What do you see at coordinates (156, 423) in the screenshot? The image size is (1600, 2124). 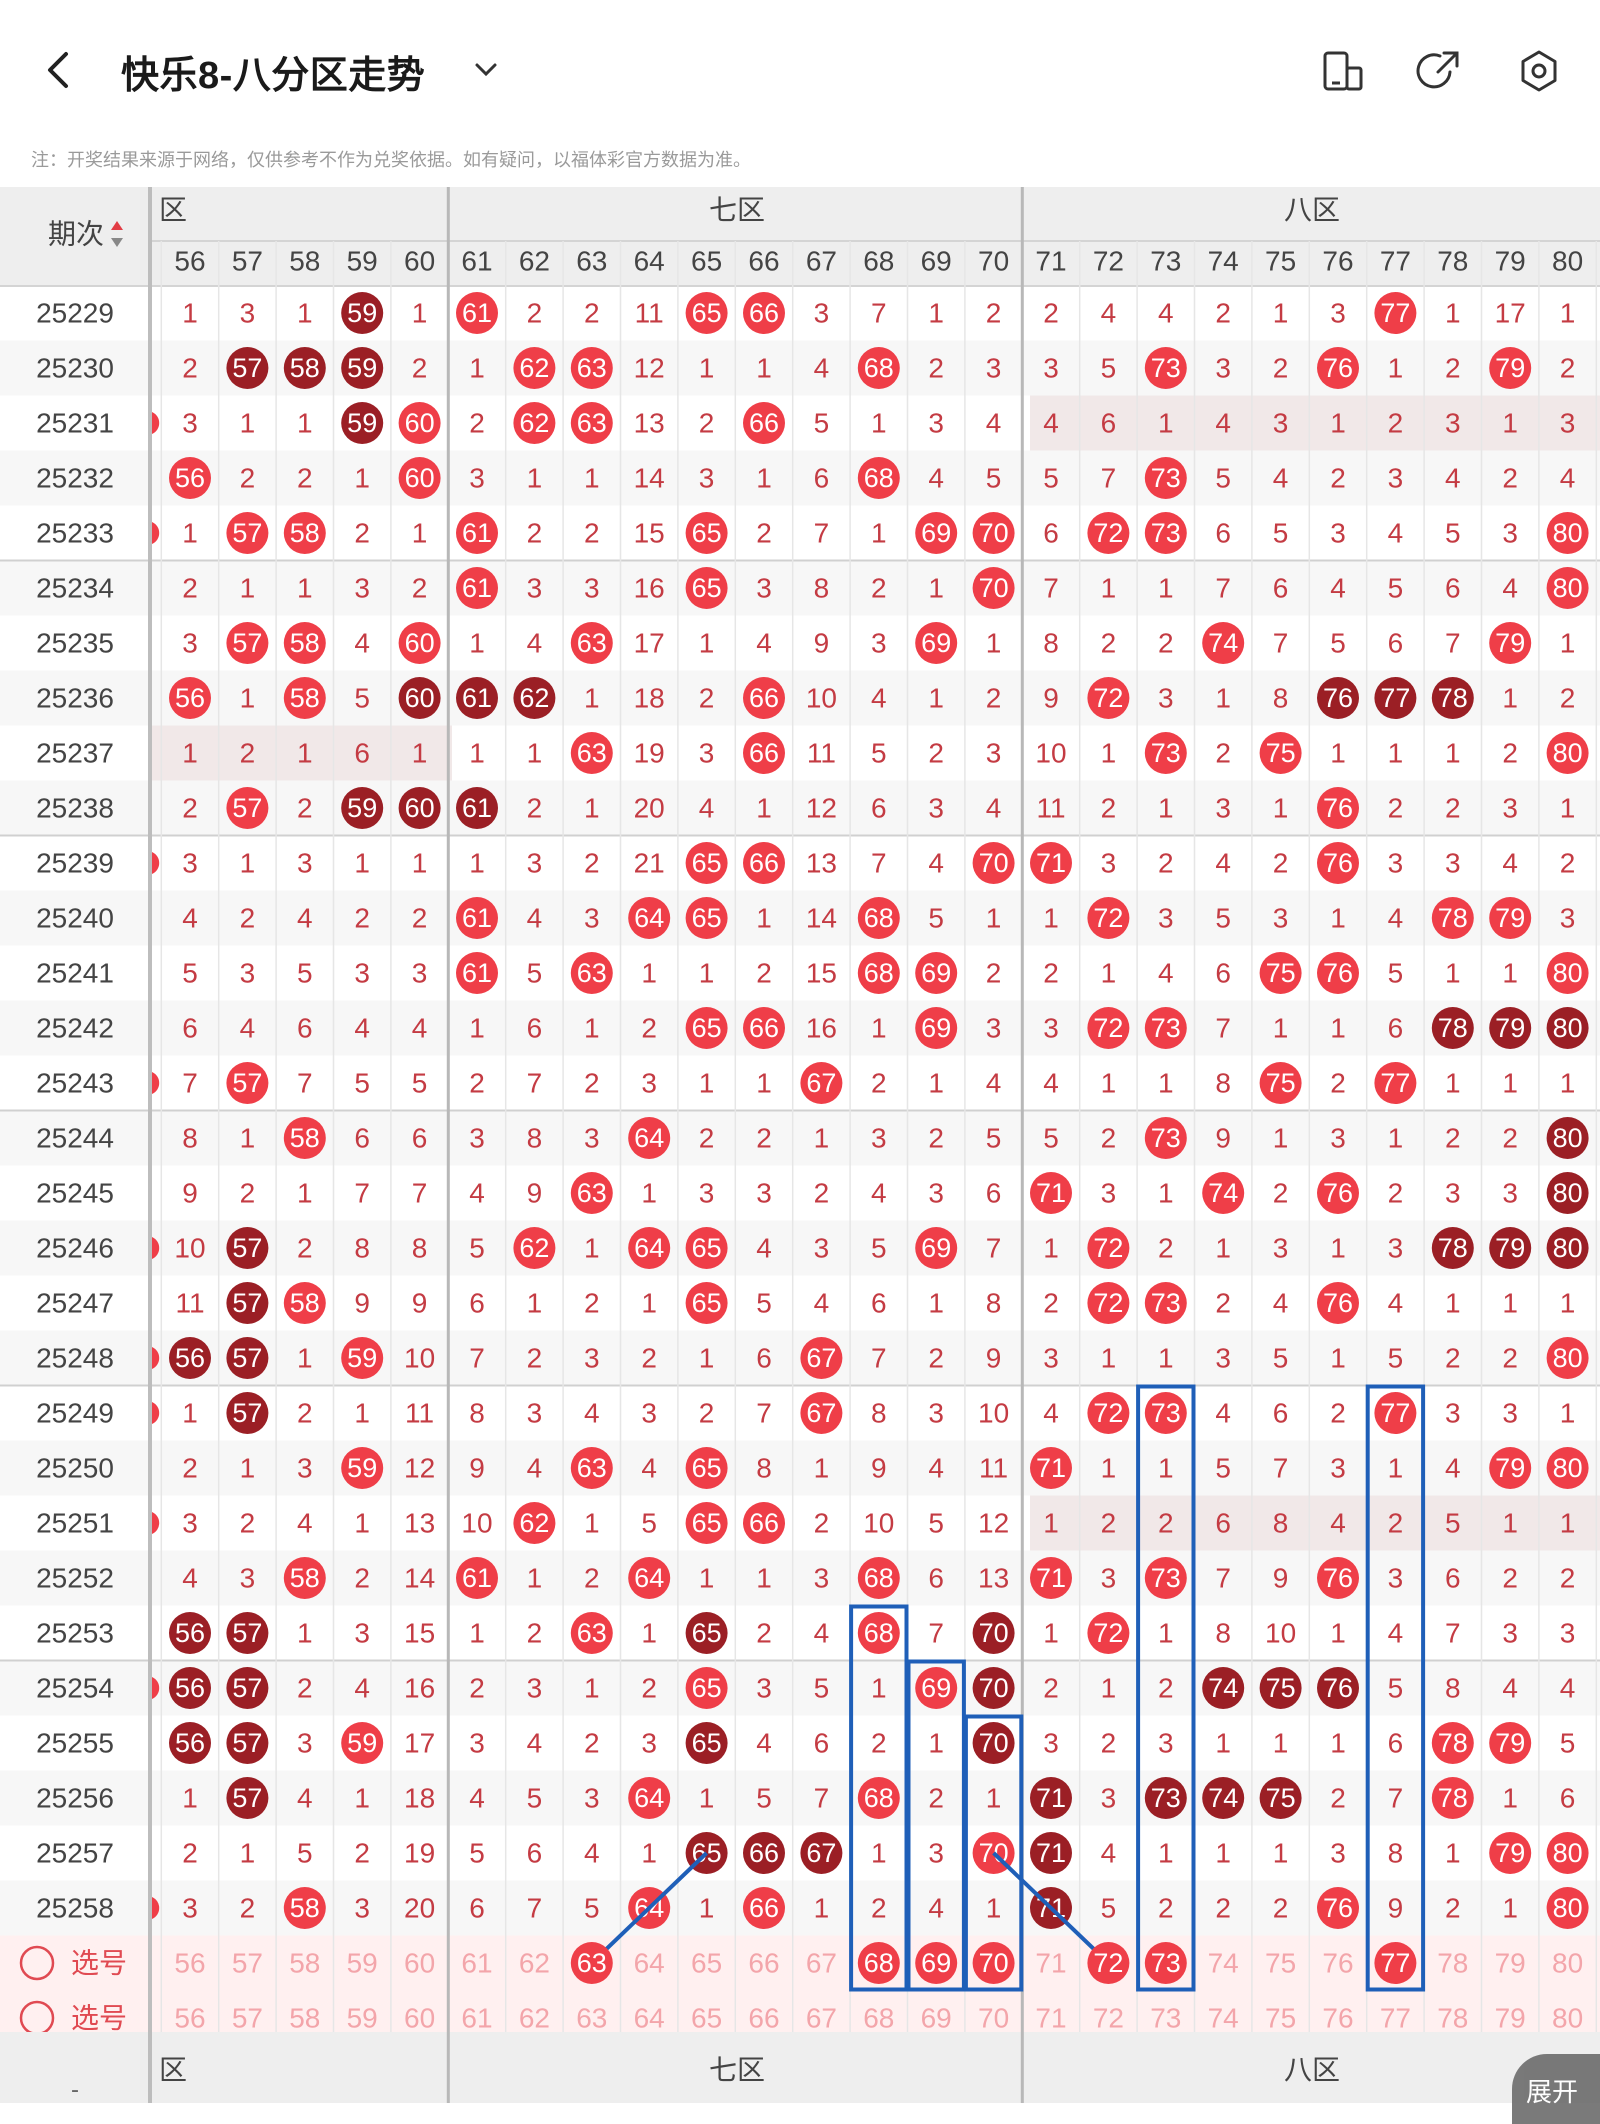 I see `lead-ball-fragment` at bounding box center [156, 423].